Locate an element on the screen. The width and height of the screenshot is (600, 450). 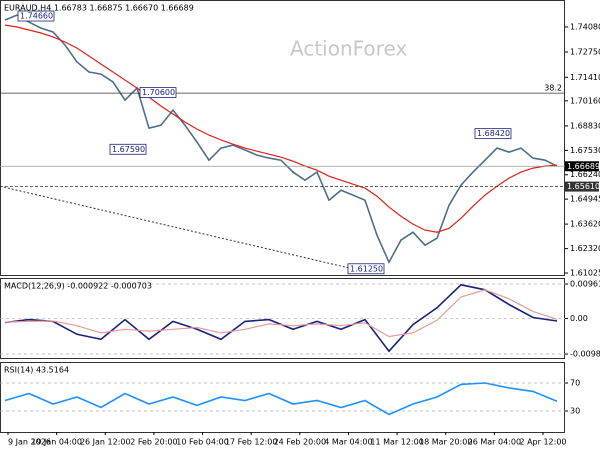
watermark: ActionForex is located at coordinates (348, 49).